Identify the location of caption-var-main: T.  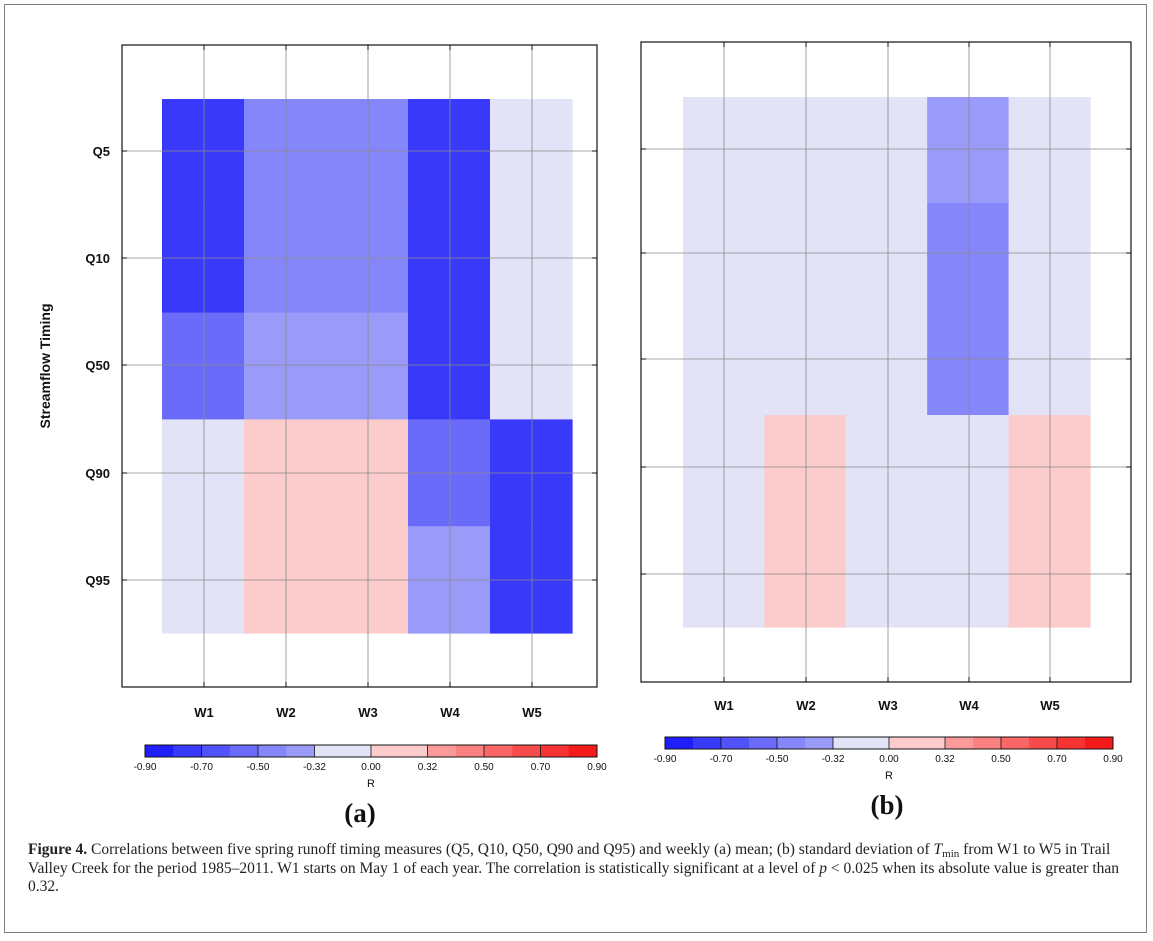
(938, 849).